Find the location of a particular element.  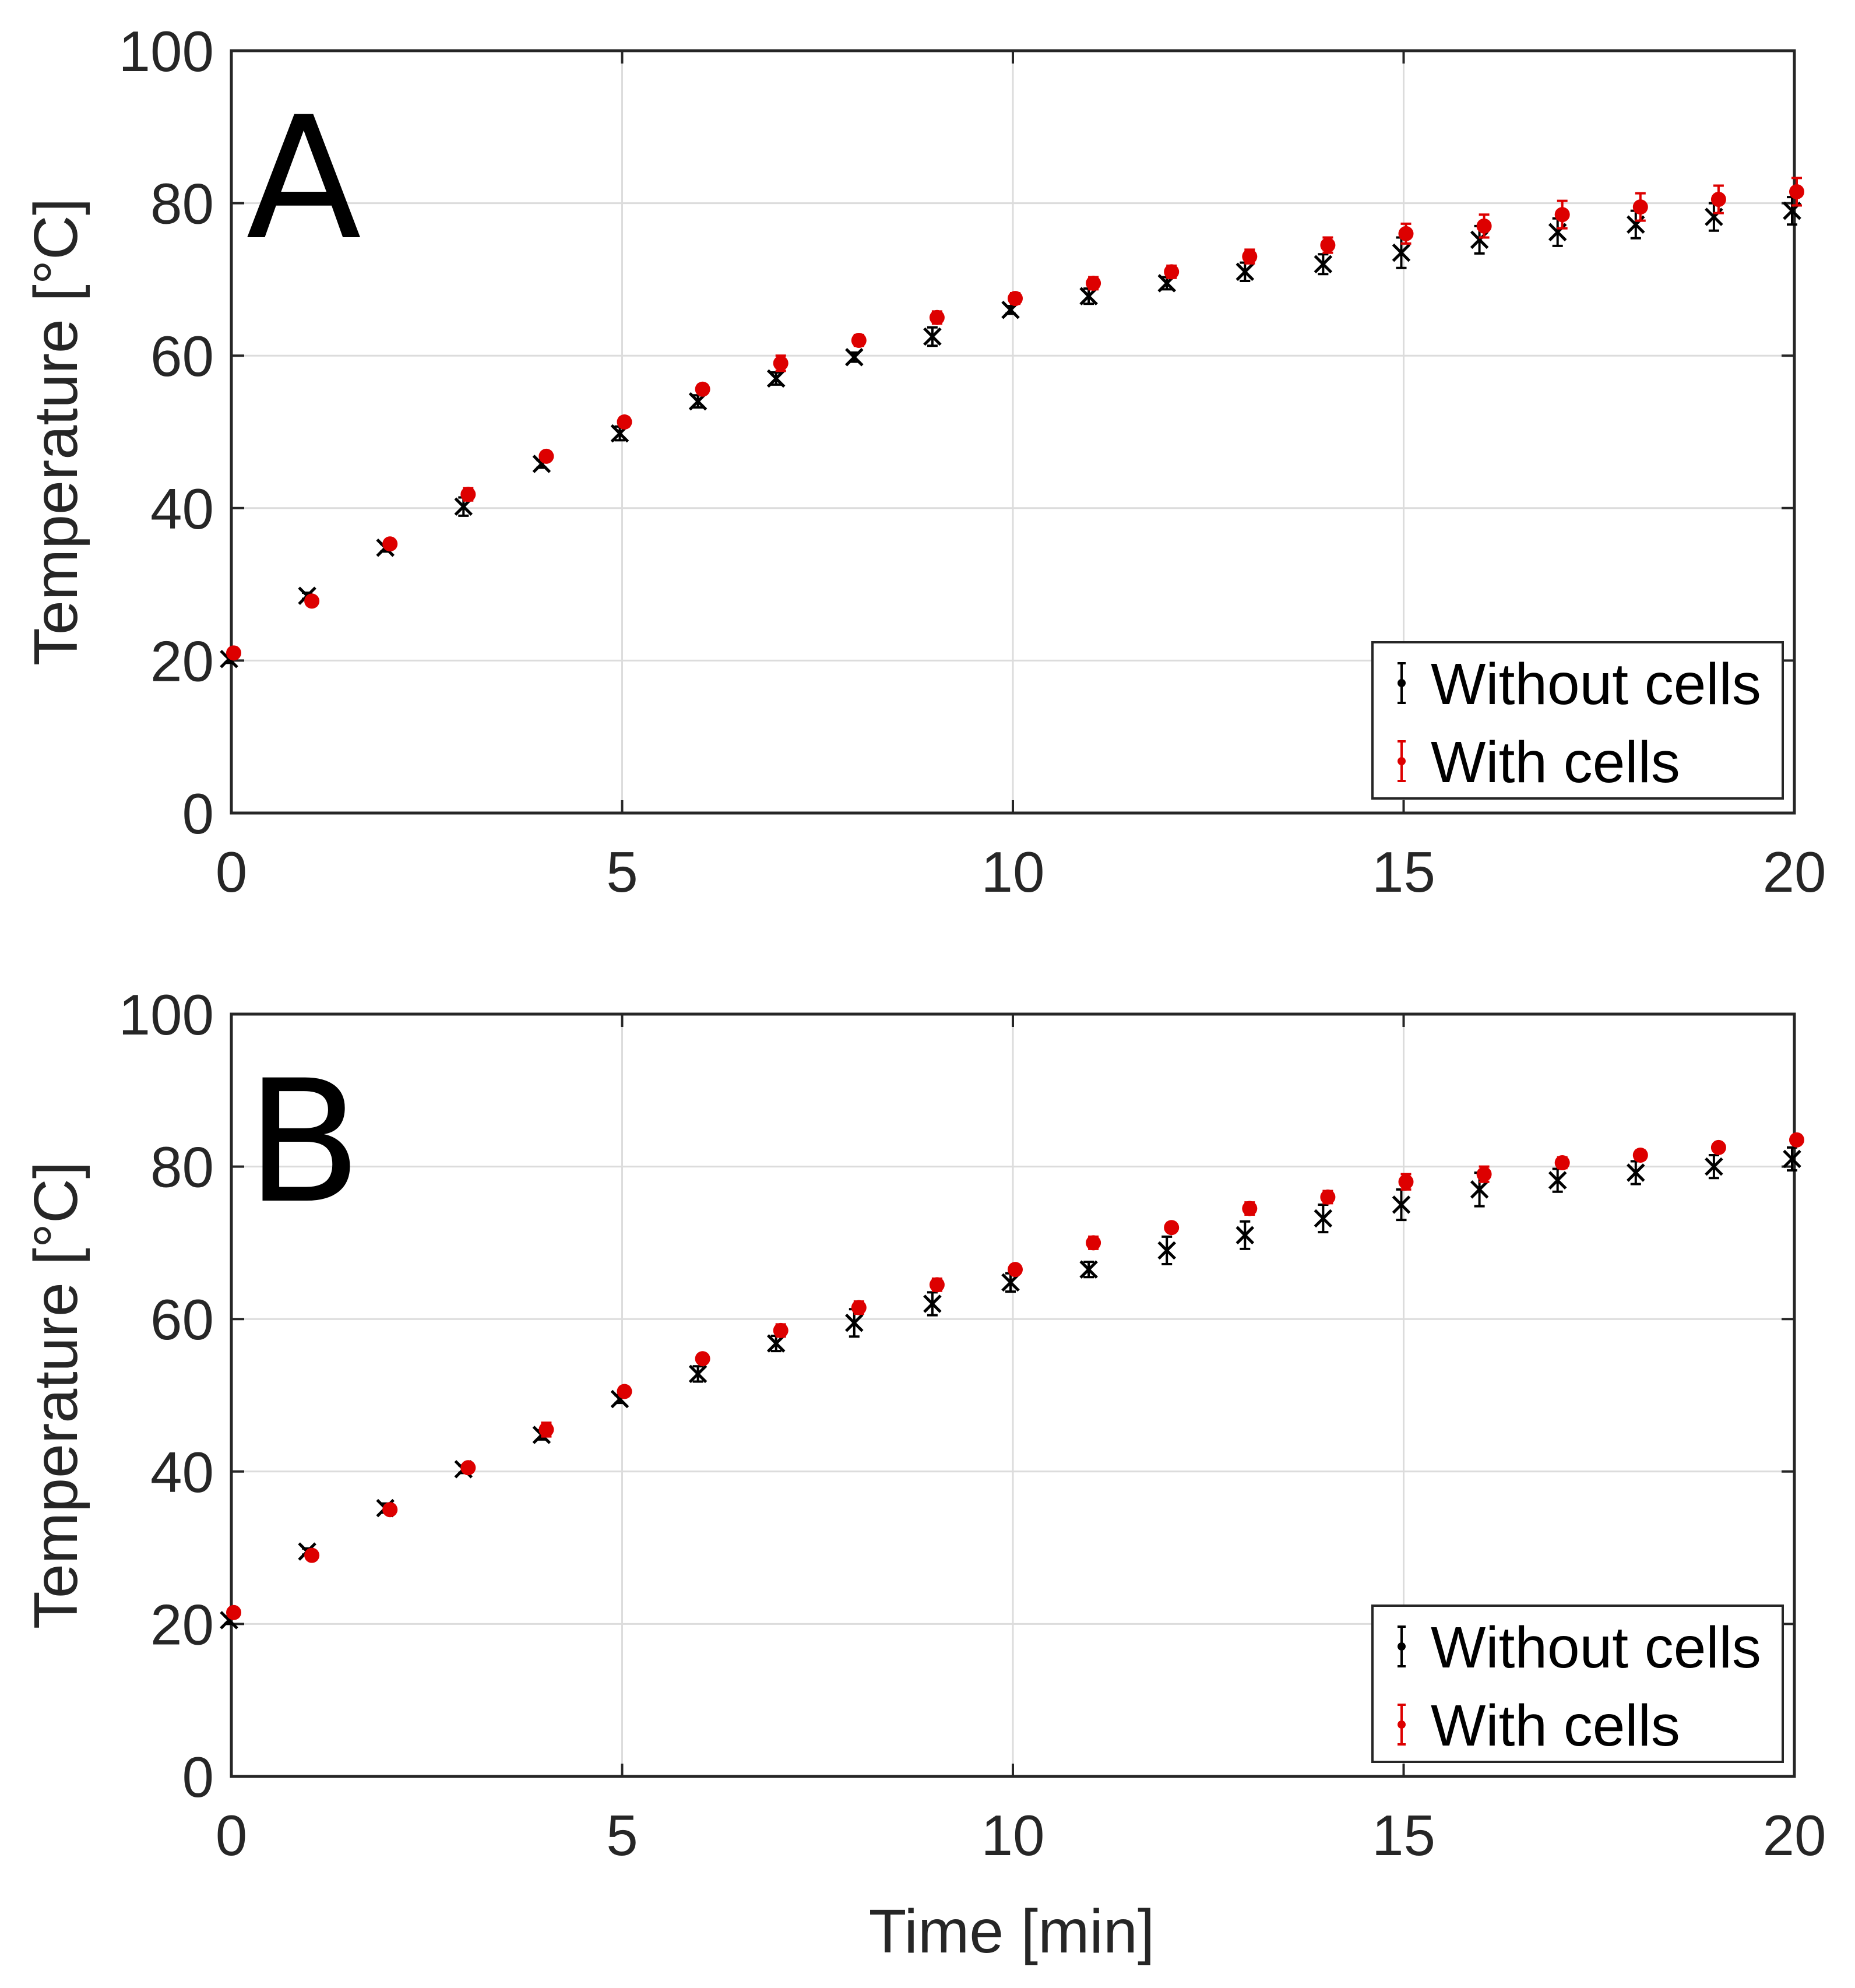

panel-b-legend-box is located at coordinates (1577, 1684).